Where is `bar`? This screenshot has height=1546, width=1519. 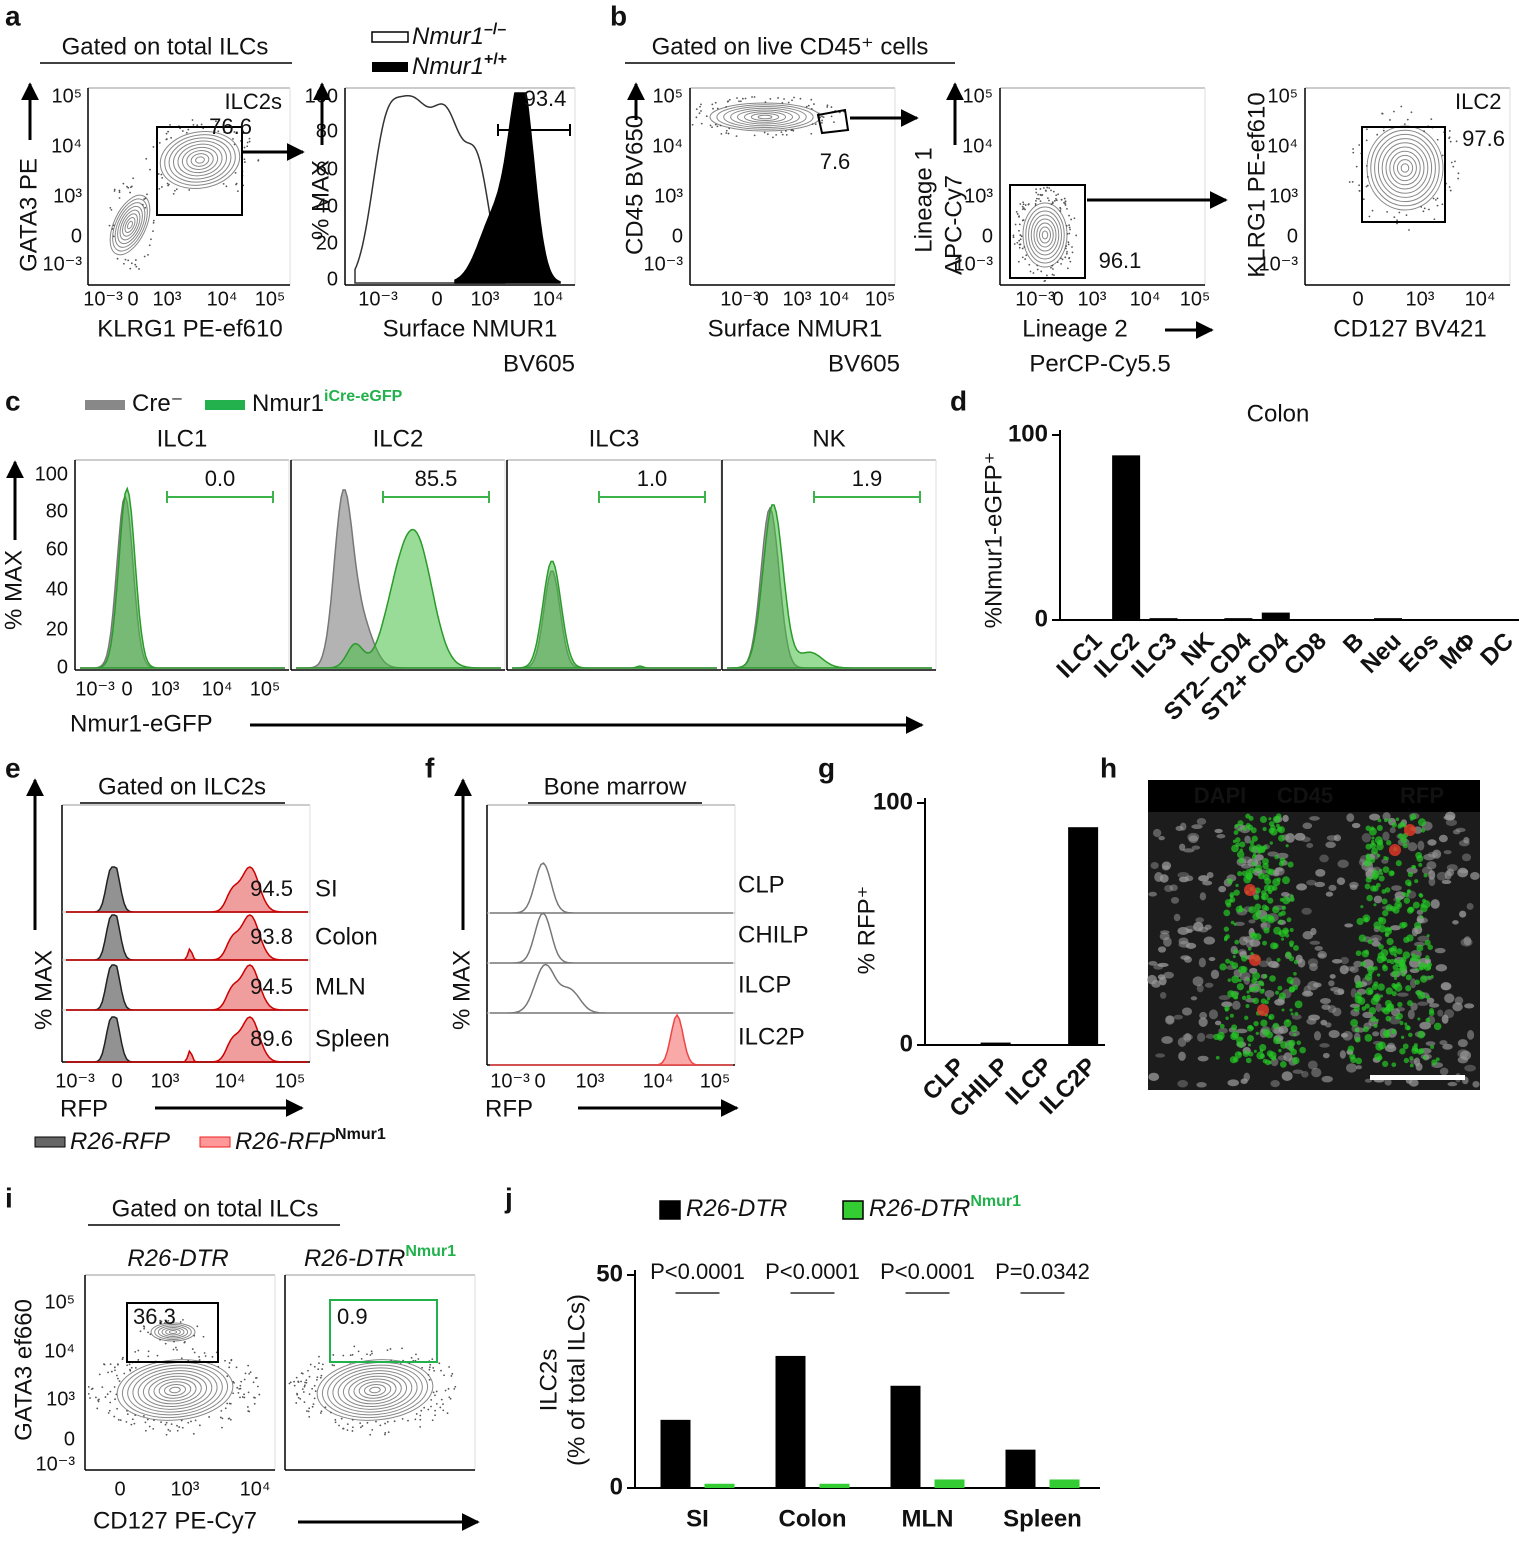 bar is located at coordinates (1238, 619).